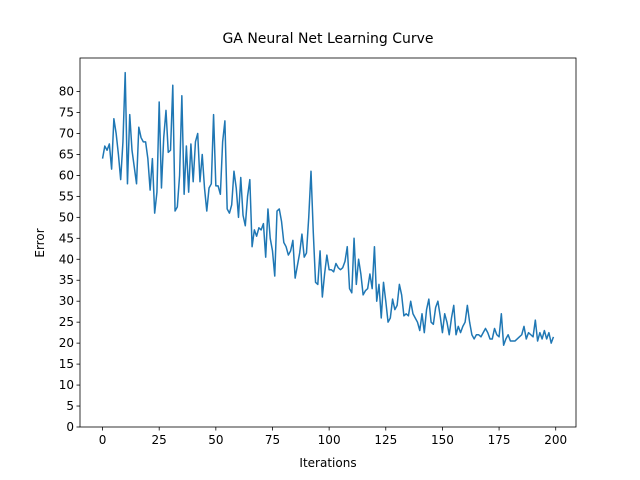  Describe the element at coordinates (66, 343) in the screenshot. I see `y-tick-label: 20` at that location.